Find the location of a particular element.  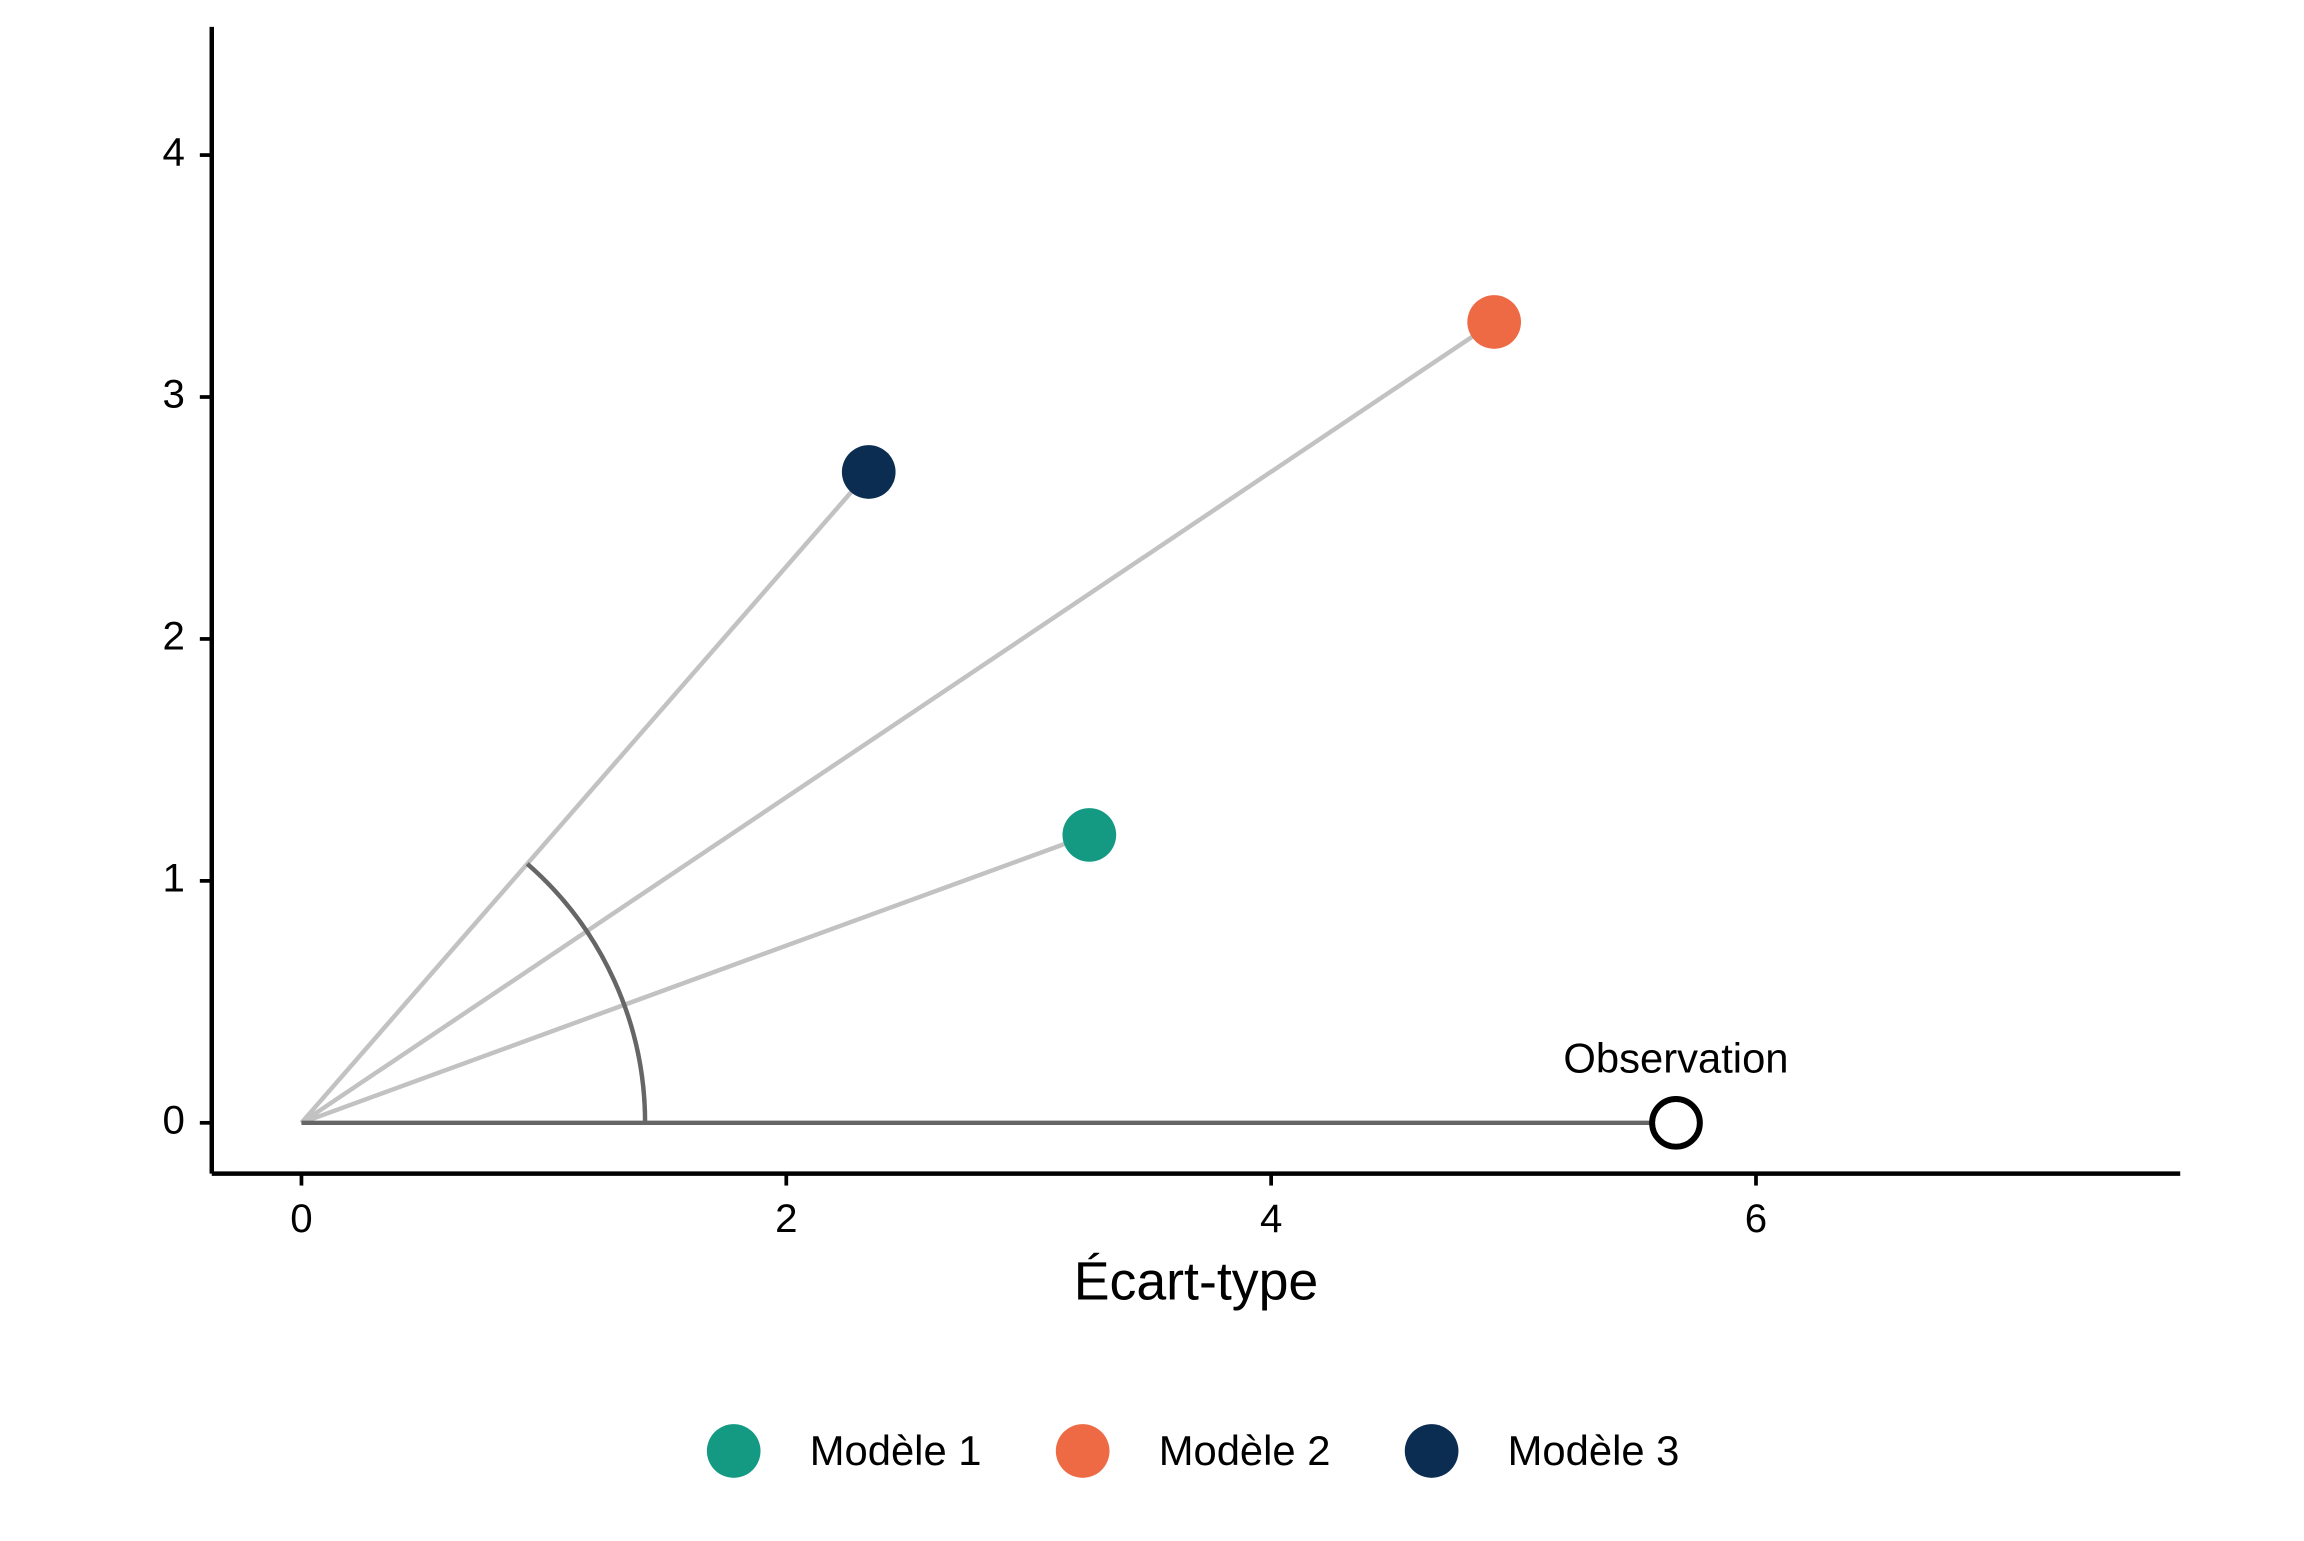

legend-label: Modèle 1 is located at coordinates (896, 1450).